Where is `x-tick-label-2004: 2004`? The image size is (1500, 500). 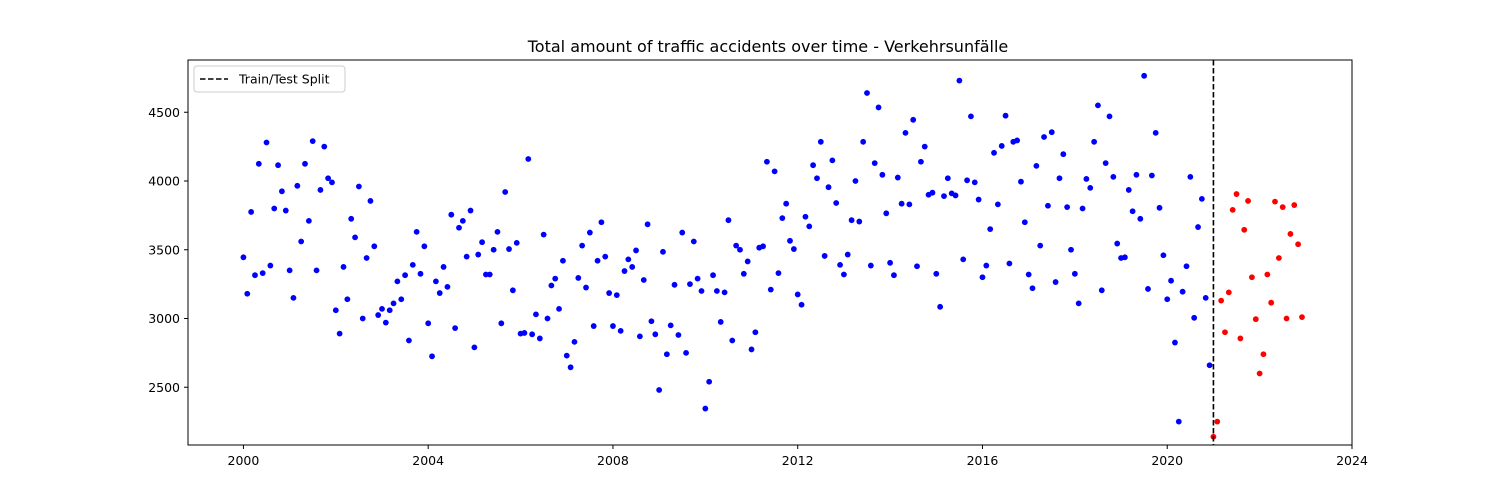
x-tick-label-2004: 2004 is located at coordinates (428, 460).